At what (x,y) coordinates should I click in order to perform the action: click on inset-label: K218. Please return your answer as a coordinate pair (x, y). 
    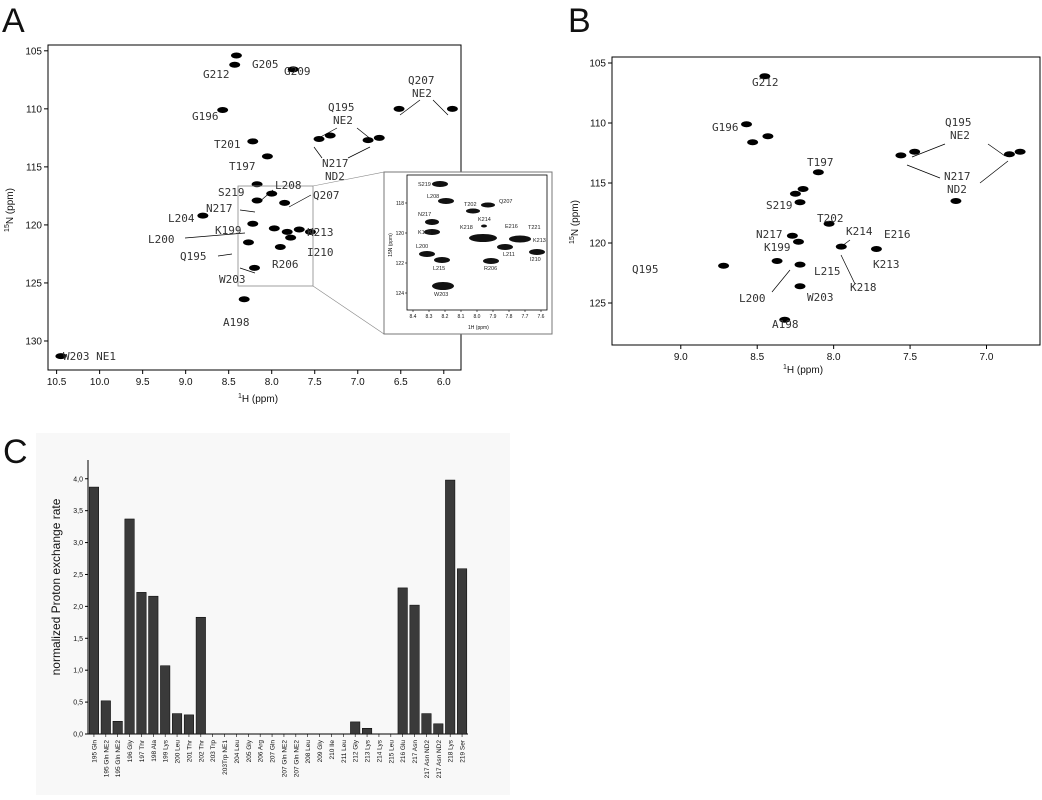
    Looking at the image, I should click on (466, 228).